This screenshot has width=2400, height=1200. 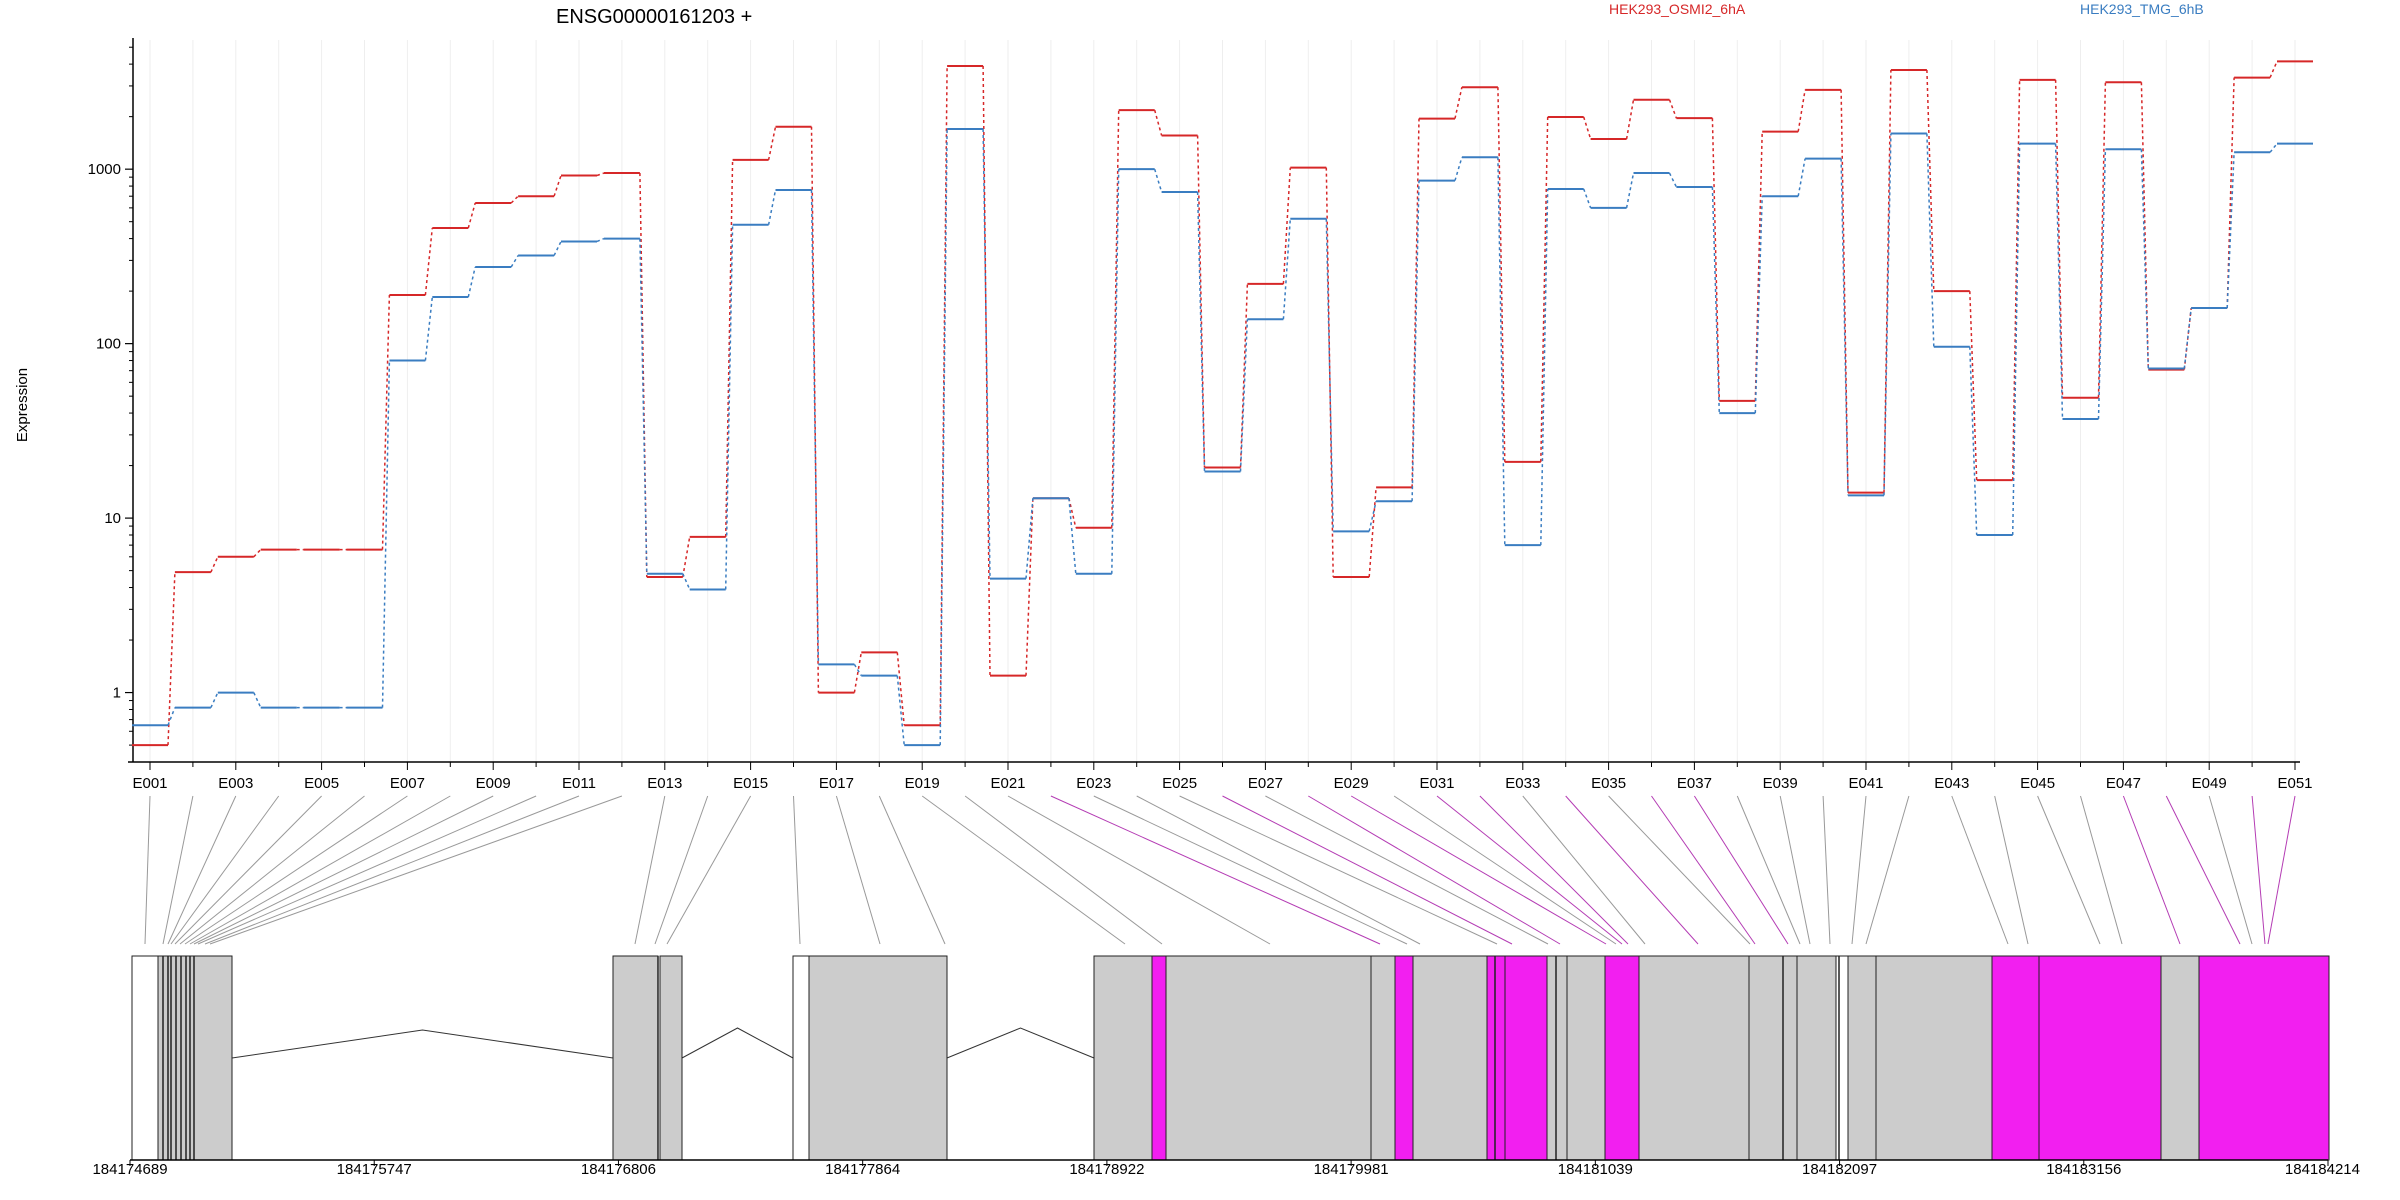 I want to click on y-tick-label: 100, so click(x=108, y=344).